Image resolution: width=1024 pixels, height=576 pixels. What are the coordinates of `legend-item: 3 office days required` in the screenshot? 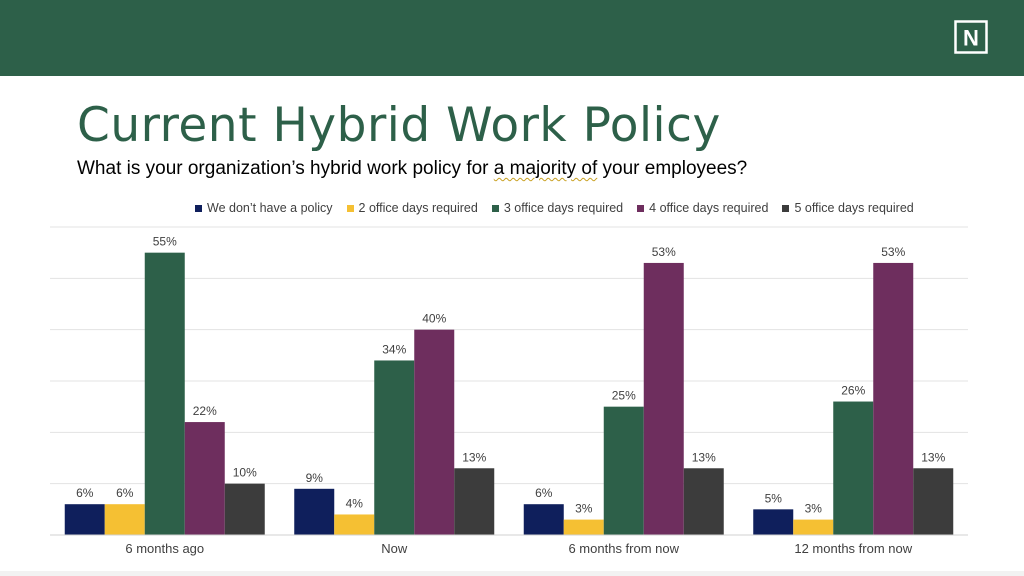 It's located at (557, 208).